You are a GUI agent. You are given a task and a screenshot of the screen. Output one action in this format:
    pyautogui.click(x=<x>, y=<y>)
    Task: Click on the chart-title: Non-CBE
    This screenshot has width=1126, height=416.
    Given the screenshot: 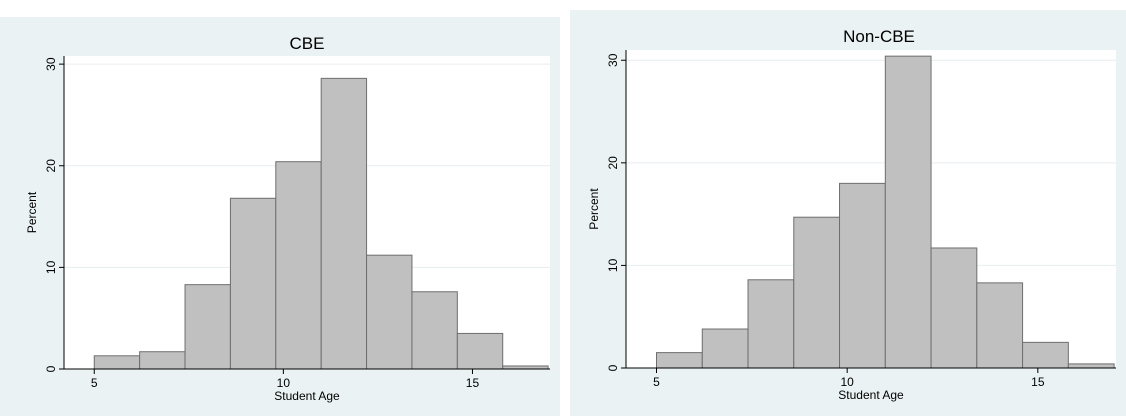 What is the action you would take?
    pyautogui.click(x=879, y=36)
    